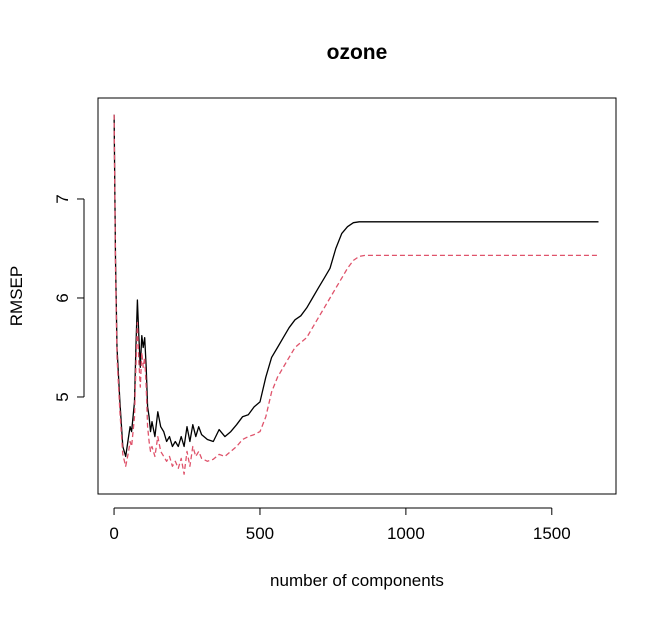  What do you see at coordinates (62, 297) in the screenshot?
I see `y-tick-label: 6` at bounding box center [62, 297].